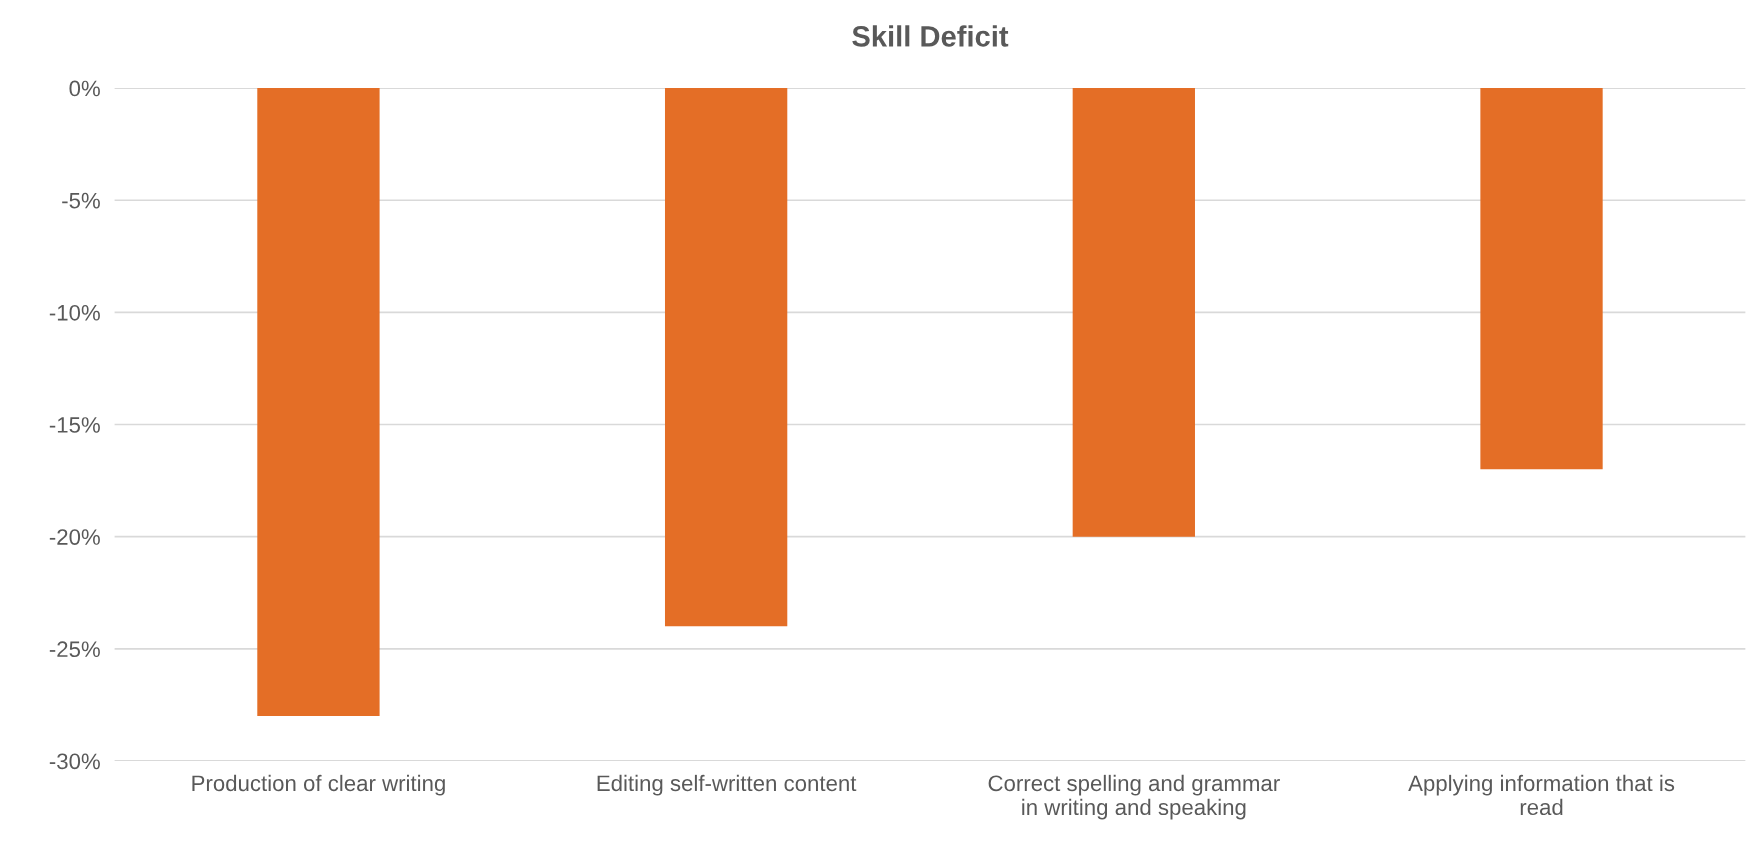  Describe the element at coordinates (81, 200) in the screenshot. I see `y-tick-label: -5%` at that location.